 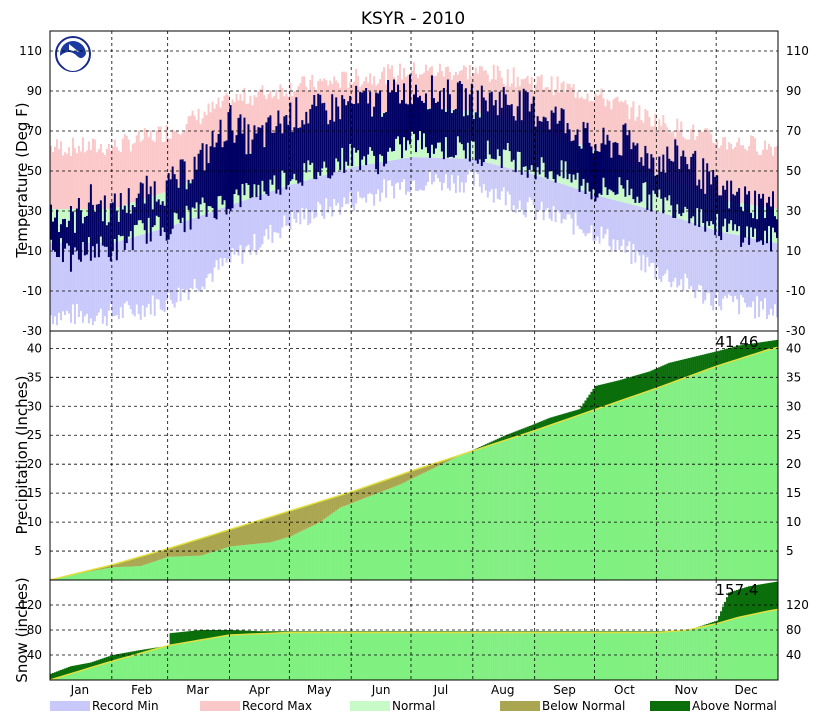 What do you see at coordinates (734, 706) in the screenshot?
I see `legend-label-above-normal: Above Normal` at bounding box center [734, 706].